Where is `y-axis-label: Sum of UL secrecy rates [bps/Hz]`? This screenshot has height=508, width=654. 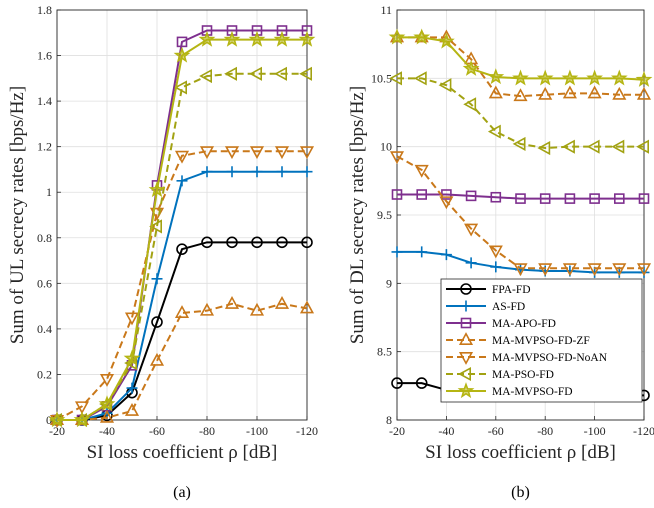 y-axis-label: Sum of UL secrecy rates [bps/Hz] is located at coordinates (17, 215).